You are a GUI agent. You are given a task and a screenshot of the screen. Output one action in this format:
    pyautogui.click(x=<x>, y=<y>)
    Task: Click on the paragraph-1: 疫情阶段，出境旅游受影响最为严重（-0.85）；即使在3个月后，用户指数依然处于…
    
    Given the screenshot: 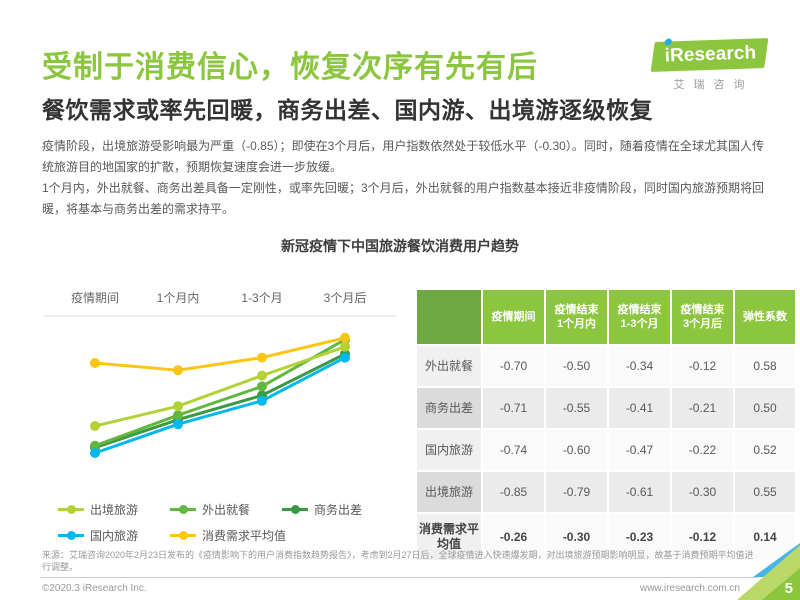 What is the action you would take?
    pyautogui.click(x=403, y=156)
    